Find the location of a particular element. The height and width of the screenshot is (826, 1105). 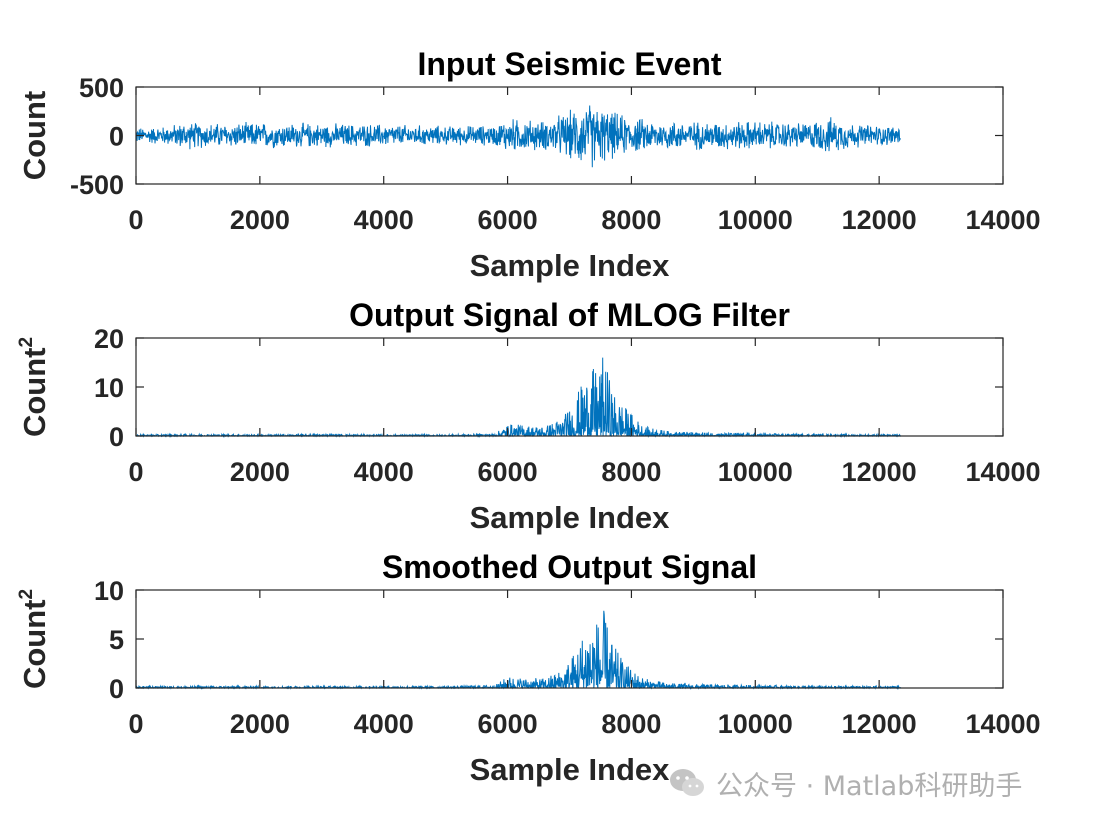

watermark-text: 公众号 · Matlab科研助手 is located at coordinates (869, 786).